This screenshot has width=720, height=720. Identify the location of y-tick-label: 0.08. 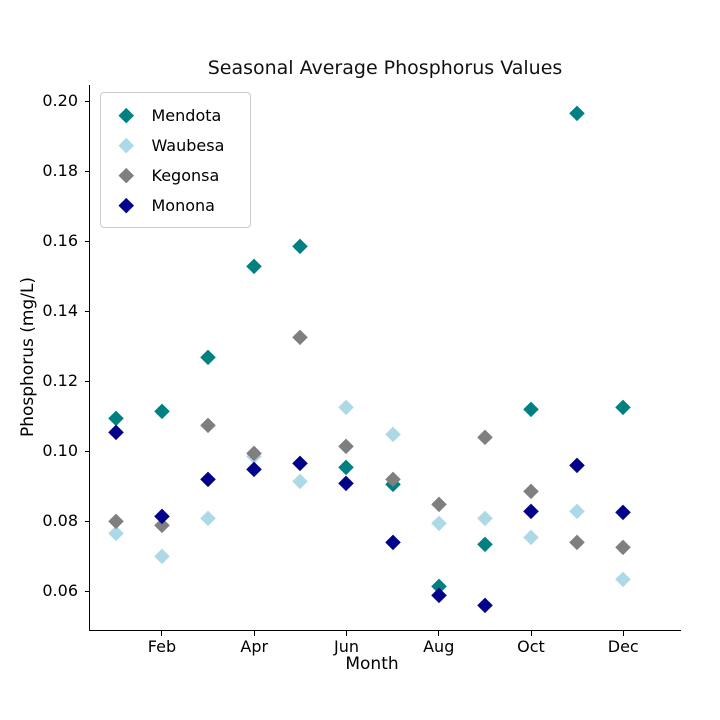
(60, 521).